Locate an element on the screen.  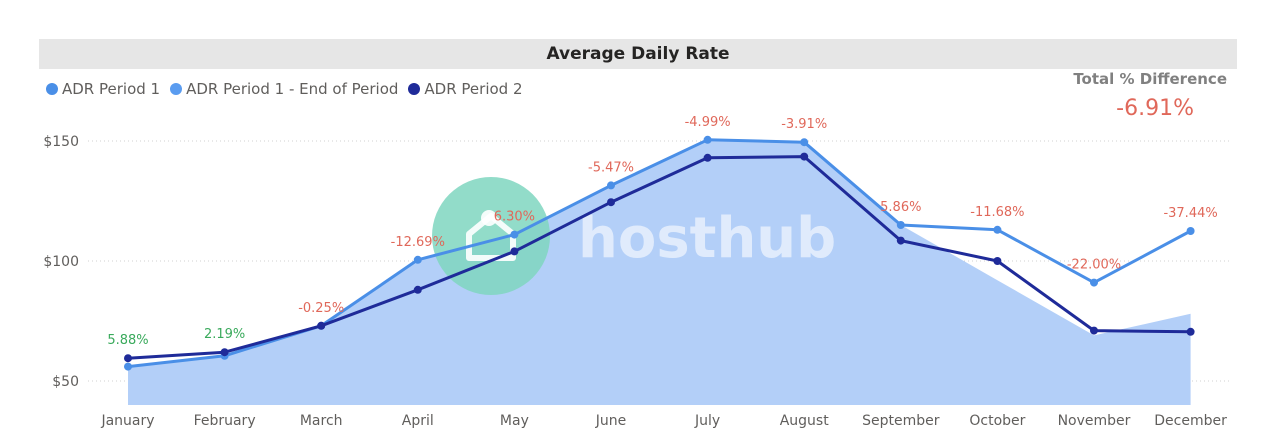
legend-item-adr-period-2: ADR Period 2 is located at coordinates (465, 89).